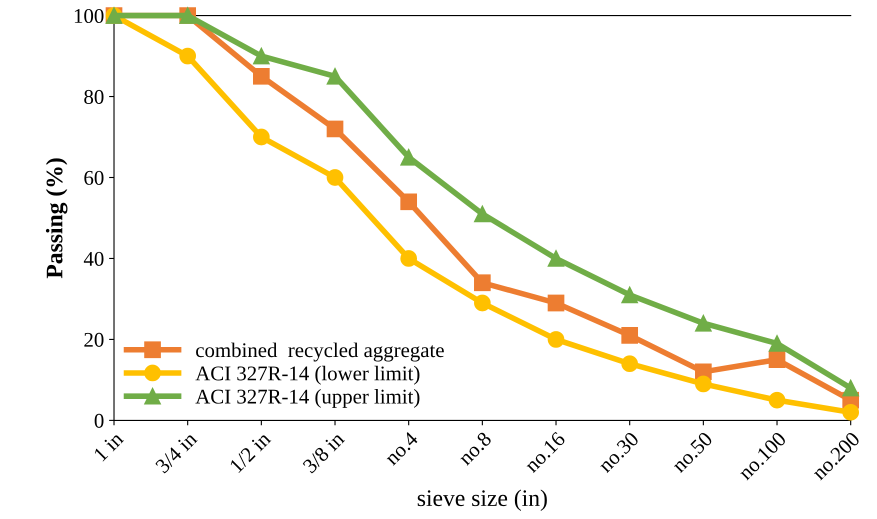  What do you see at coordinates (250, 452) in the screenshot?
I see `x-tick-label: 1/2 in` at bounding box center [250, 452].